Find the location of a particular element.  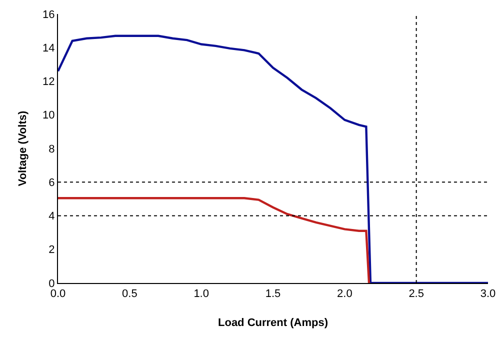

y-tick-label: 8 is located at coordinates (51, 149).